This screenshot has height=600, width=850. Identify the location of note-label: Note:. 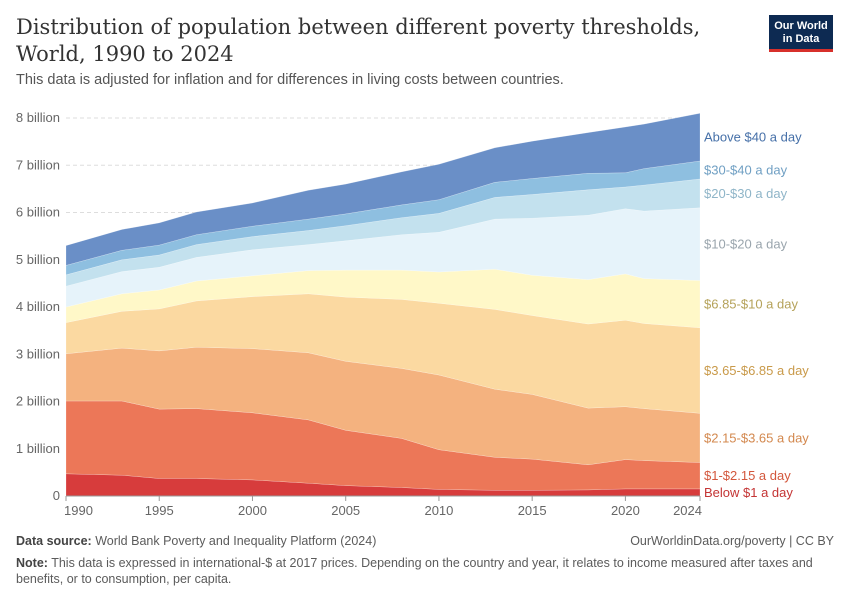
(32, 563).